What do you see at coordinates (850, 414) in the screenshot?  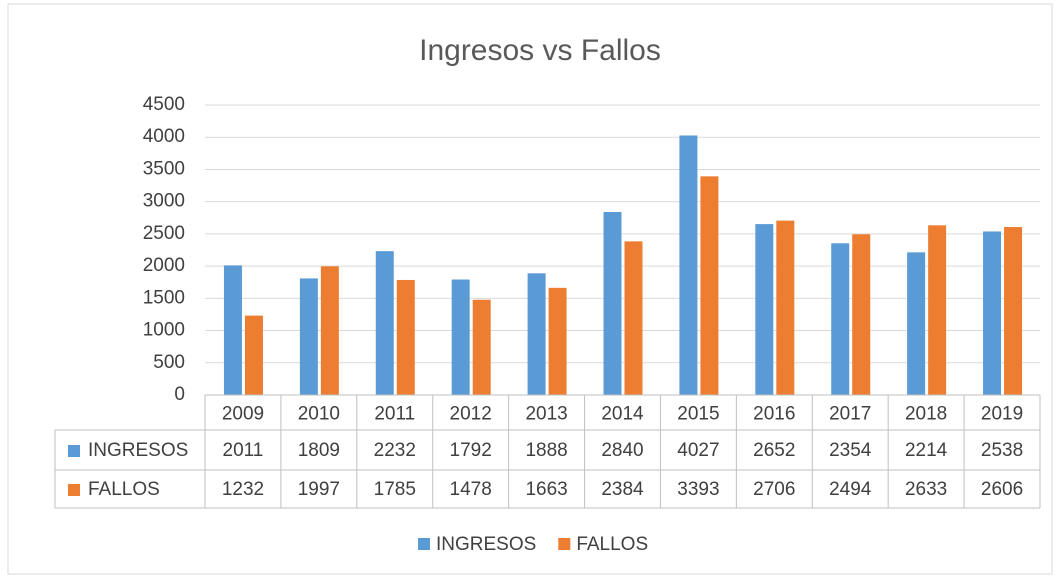 I see `x-tick-label: 2017` at bounding box center [850, 414].